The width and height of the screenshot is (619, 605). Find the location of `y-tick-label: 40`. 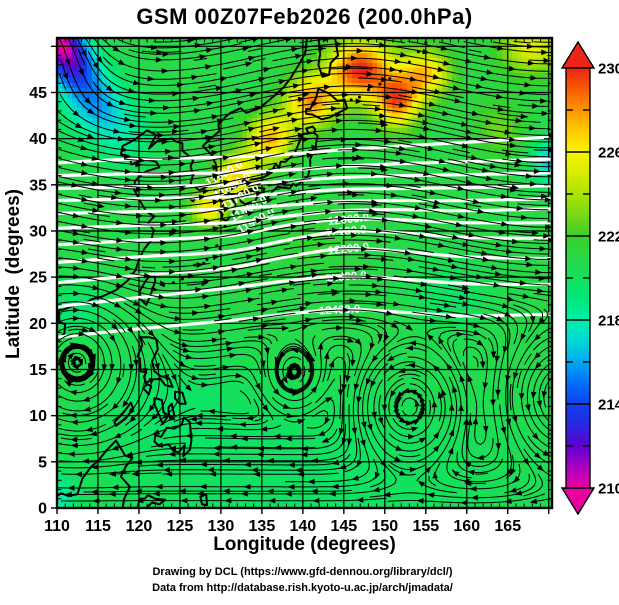

y-tick-label: 40 is located at coordinates (38, 139).